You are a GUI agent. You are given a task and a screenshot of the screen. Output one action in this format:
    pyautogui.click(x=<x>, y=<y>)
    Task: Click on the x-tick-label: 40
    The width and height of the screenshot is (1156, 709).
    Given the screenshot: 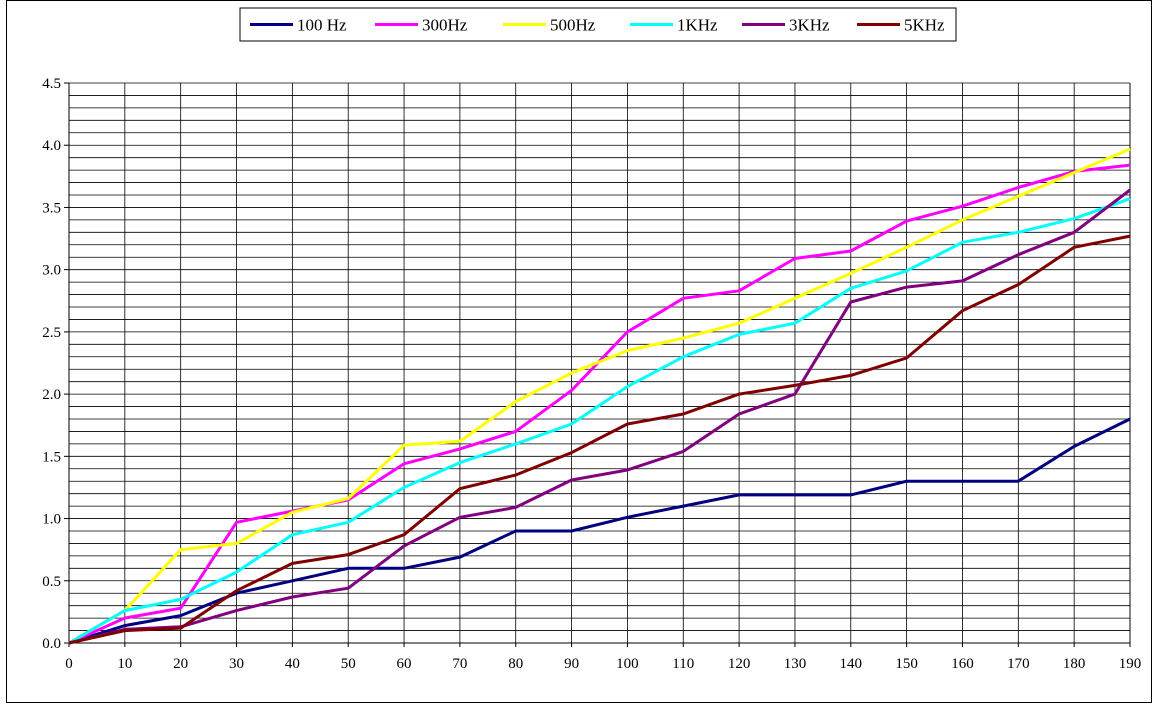 What is the action you would take?
    pyautogui.click(x=292, y=664)
    